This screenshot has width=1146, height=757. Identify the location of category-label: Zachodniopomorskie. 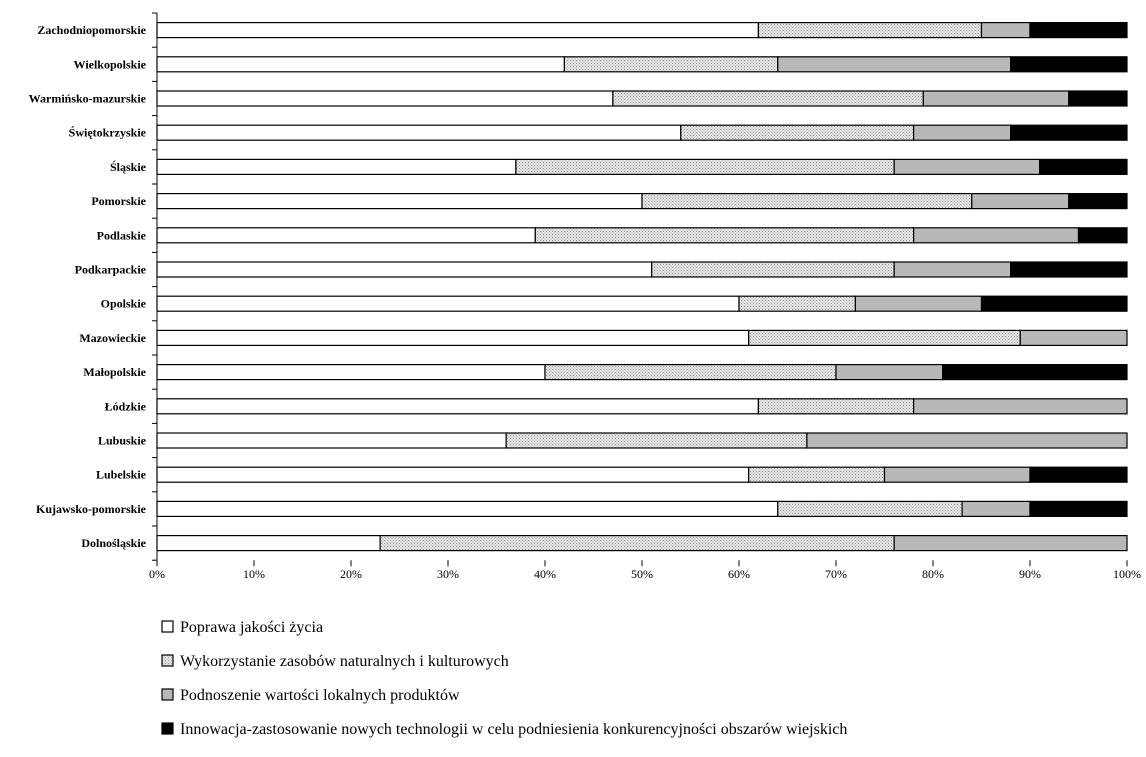
(91, 30).